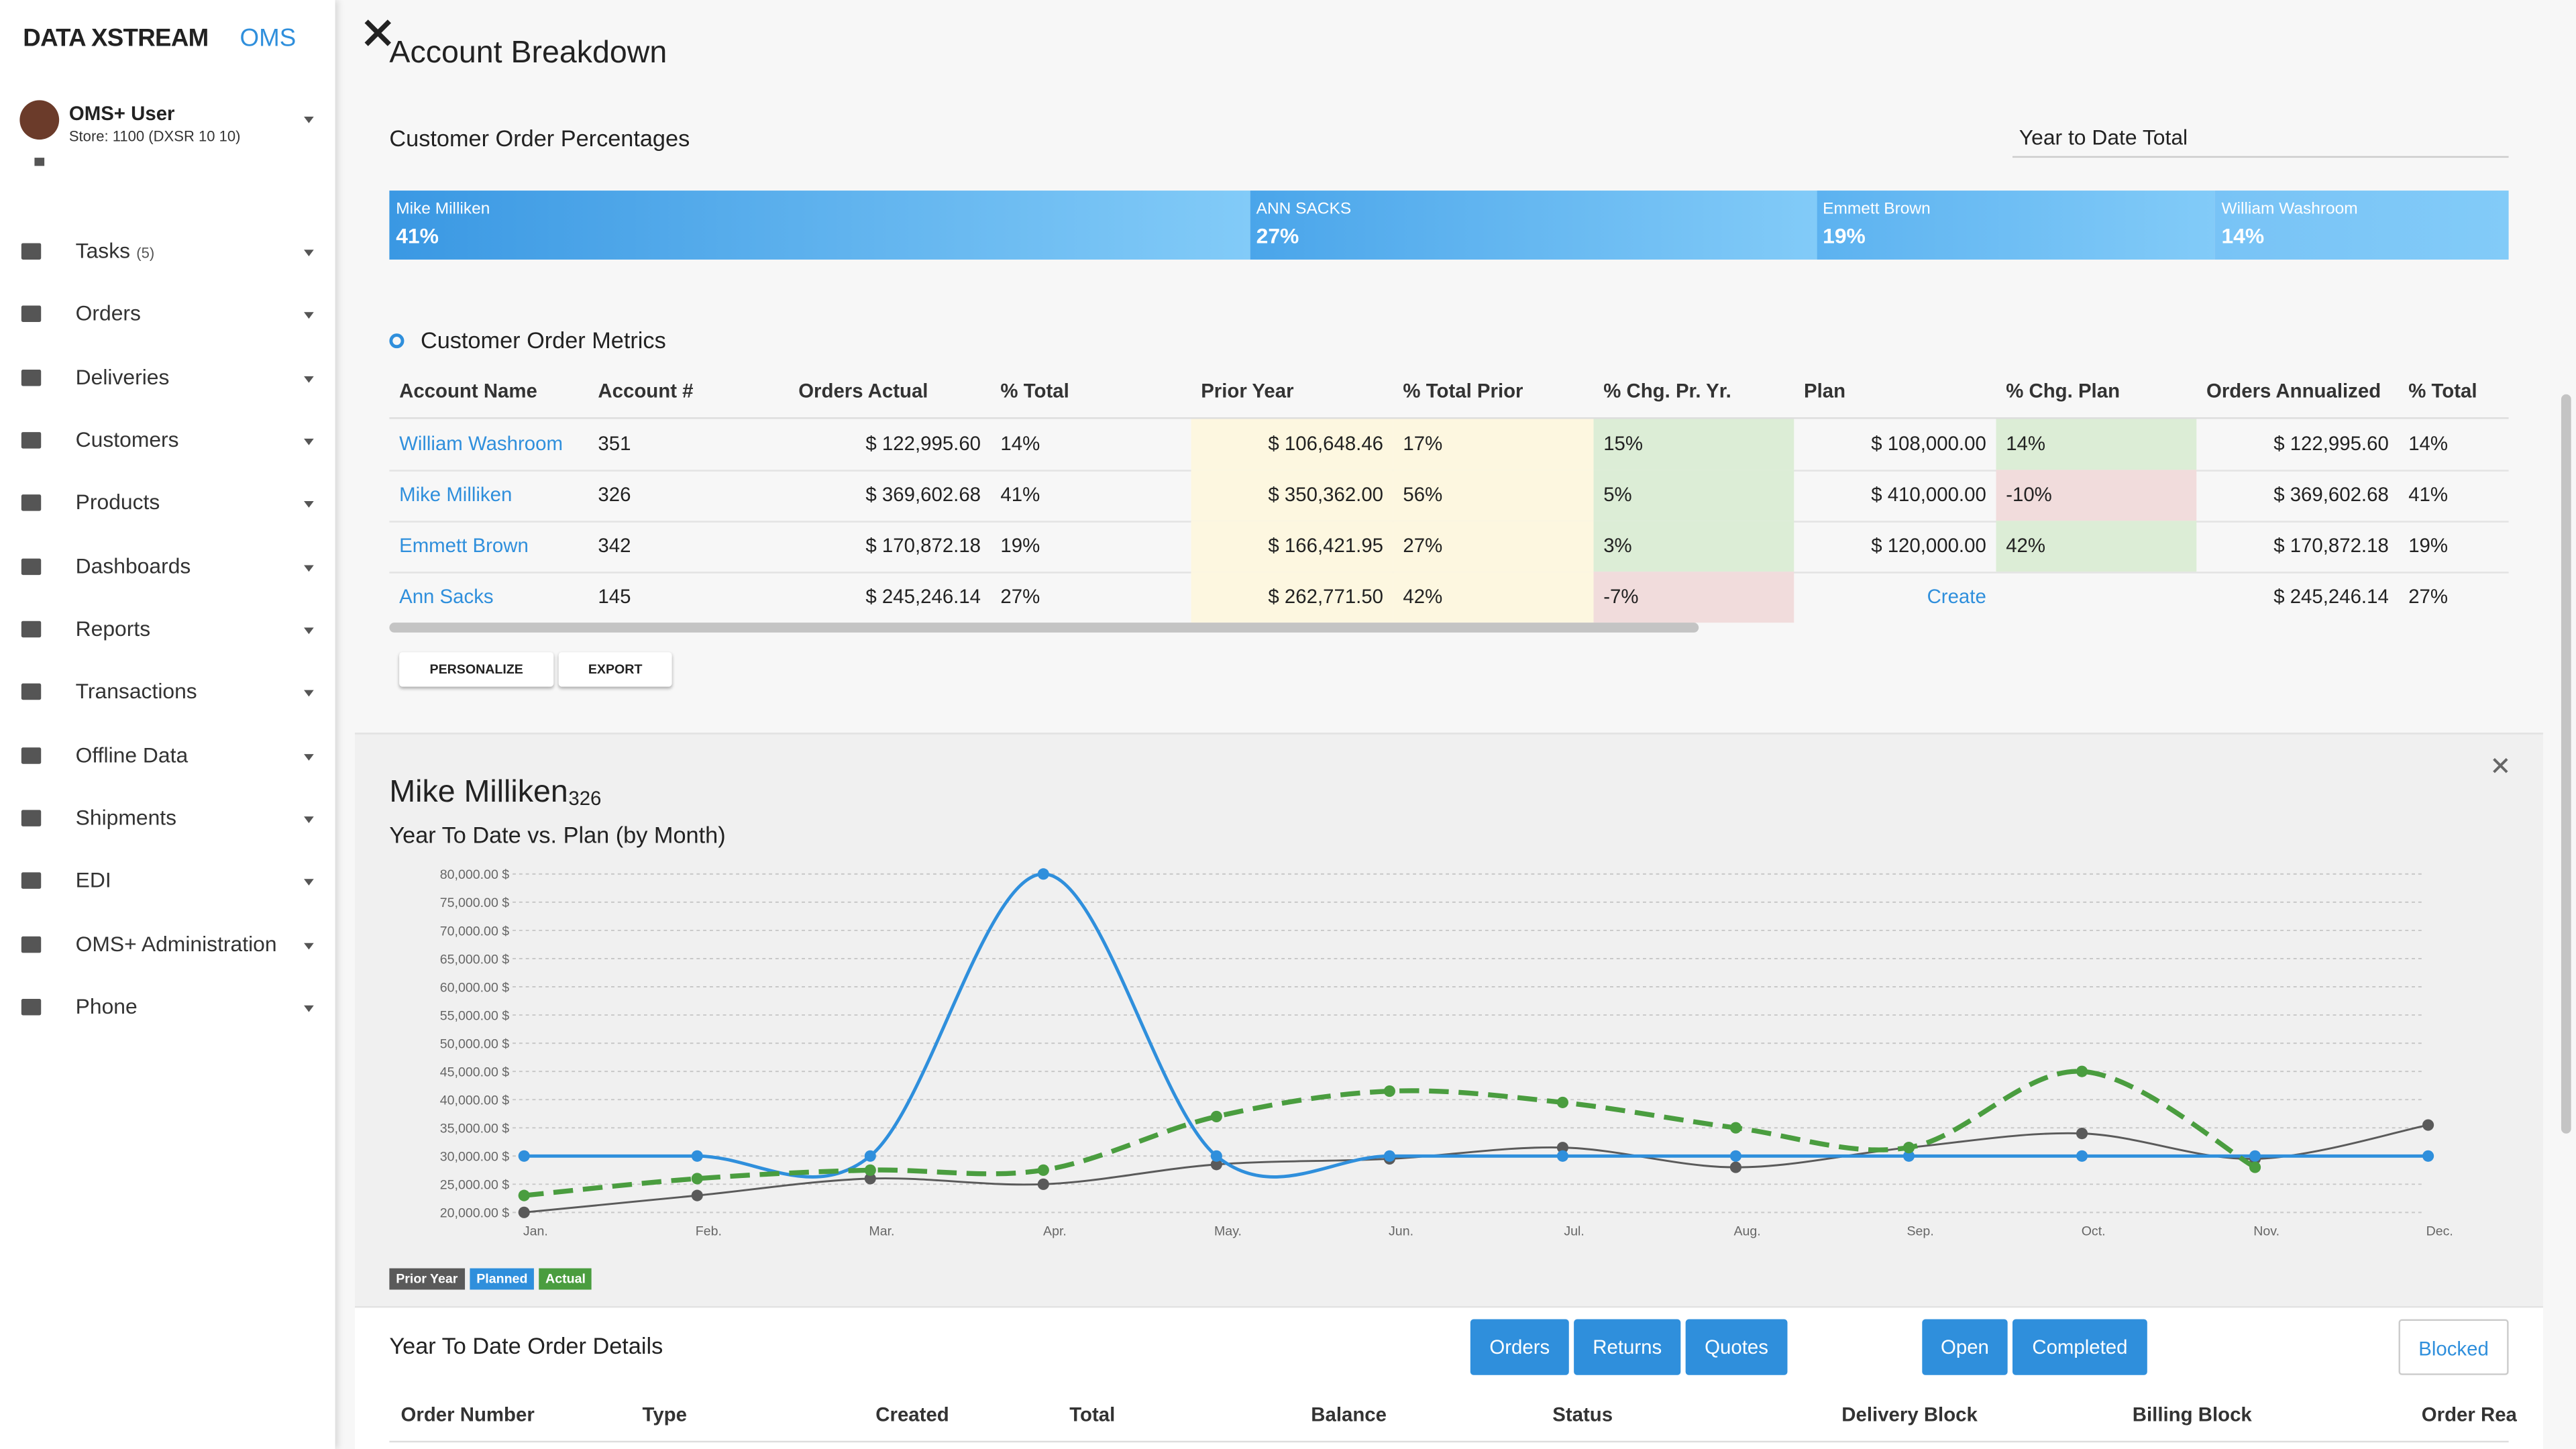  I want to click on action-button: PERSONALIZE, so click(476, 669).